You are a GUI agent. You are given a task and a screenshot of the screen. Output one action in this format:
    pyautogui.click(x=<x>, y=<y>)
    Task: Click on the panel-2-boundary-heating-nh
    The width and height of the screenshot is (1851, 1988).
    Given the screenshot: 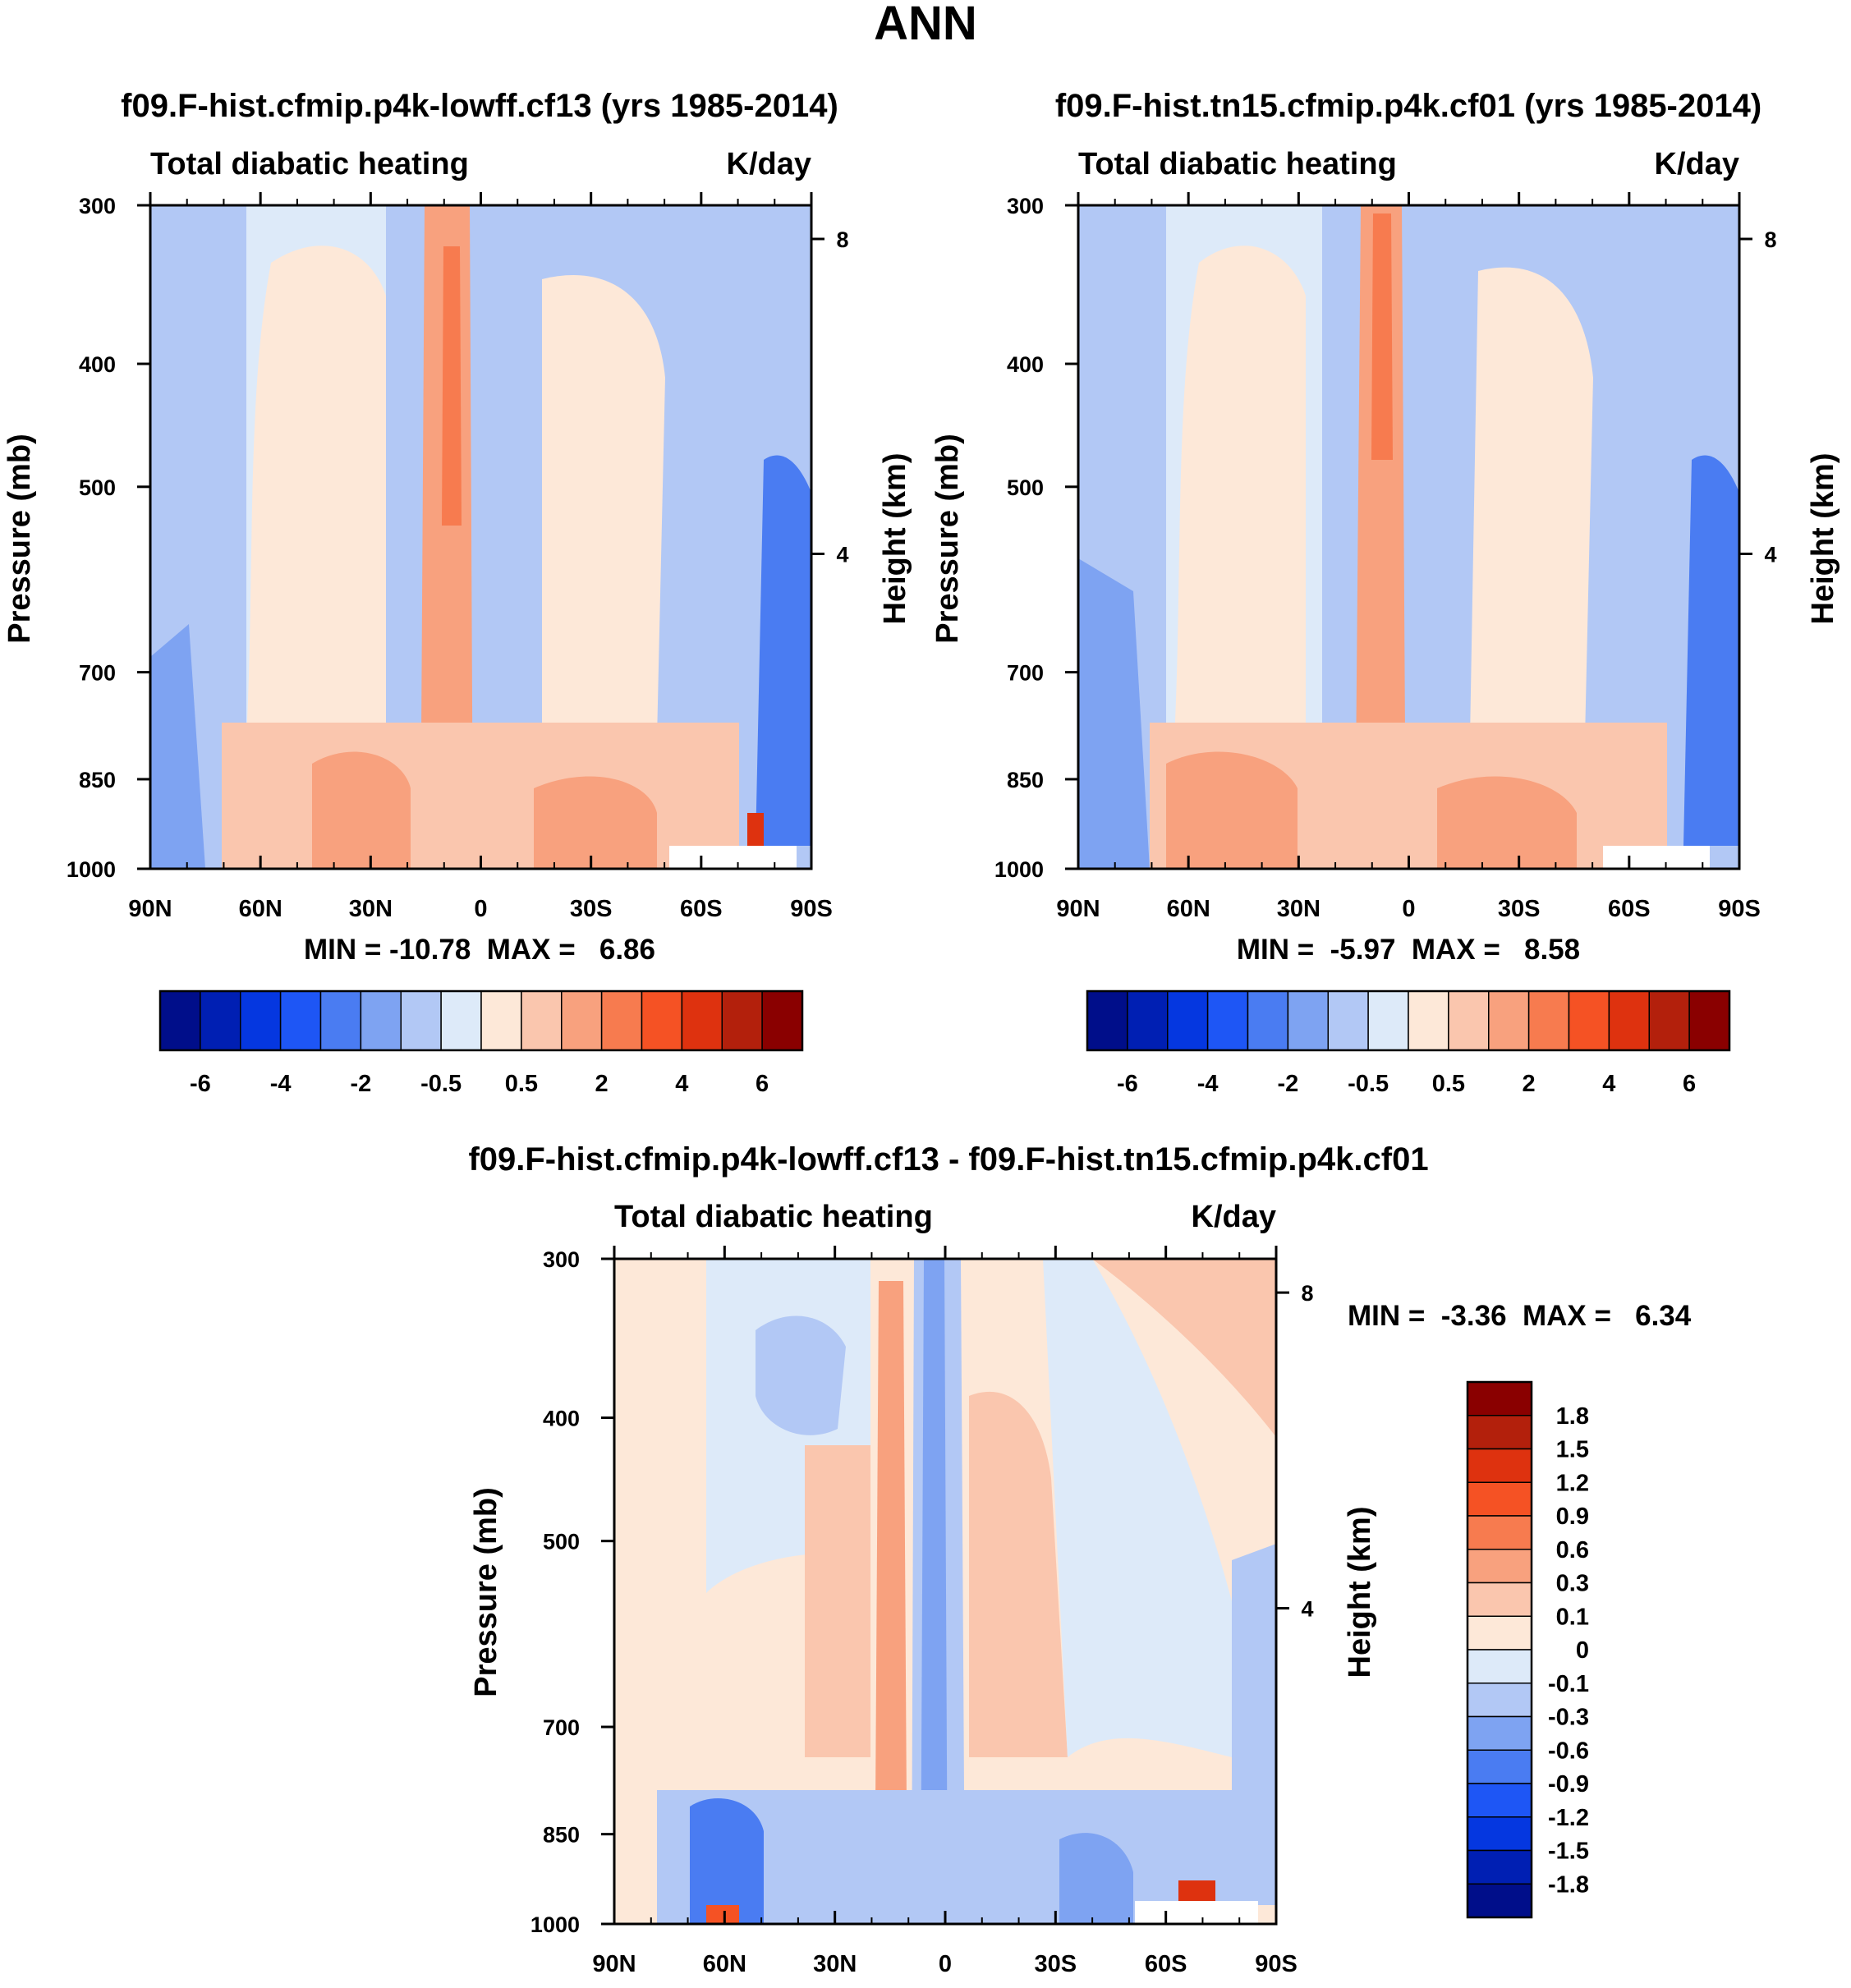 What is the action you would take?
    pyautogui.click(x=1232, y=810)
    